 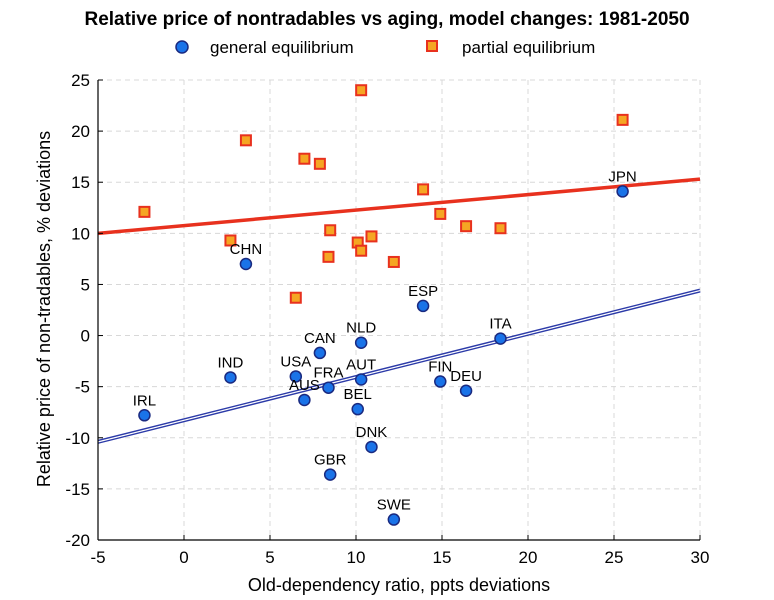 I want to click on y-tick-label: 25, so click(x=80, y=80).